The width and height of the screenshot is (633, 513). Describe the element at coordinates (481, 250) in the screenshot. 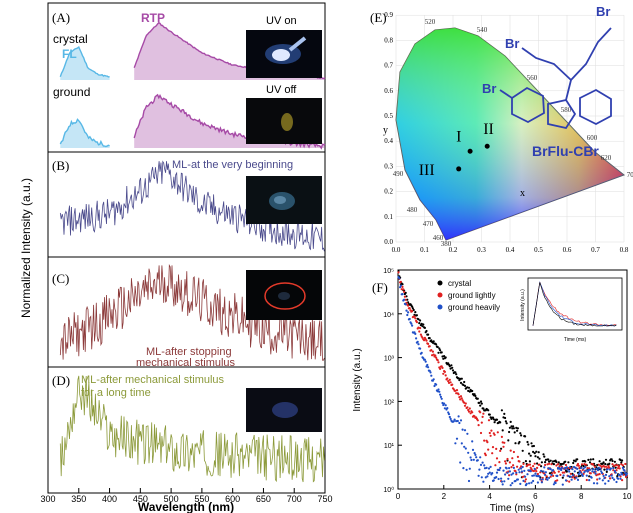

I see `cie-x-tick-0.3: 0.3` at that location.